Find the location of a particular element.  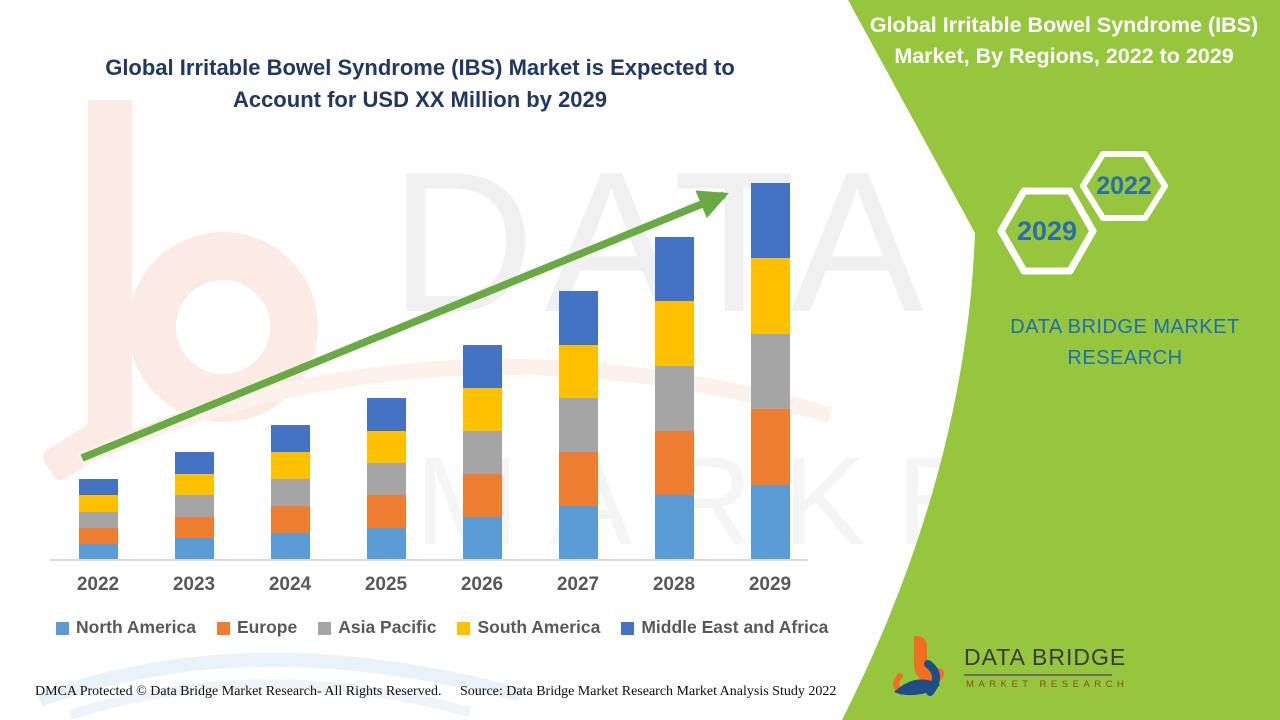

bar-segment-2023-europe is located at coordinates (194, 527).